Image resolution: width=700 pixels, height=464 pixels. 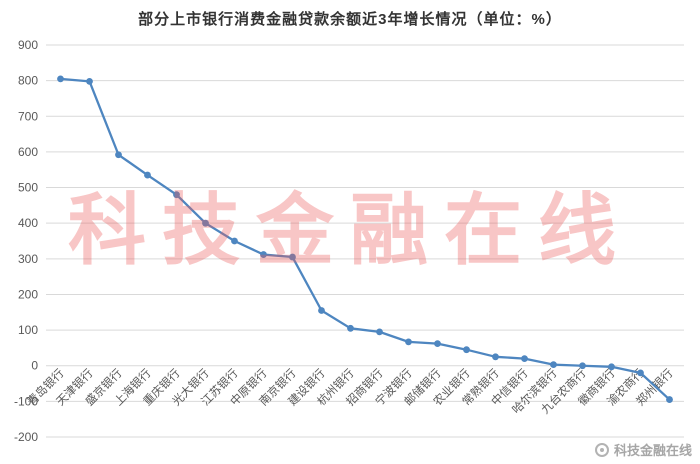 What do you see at coordinates (350, 19) in the screenshot?
I see `chart-title: 部分上市银行消费金融贷款余额近3年增长情况（单位：%）` at bounding box center [350, 19].